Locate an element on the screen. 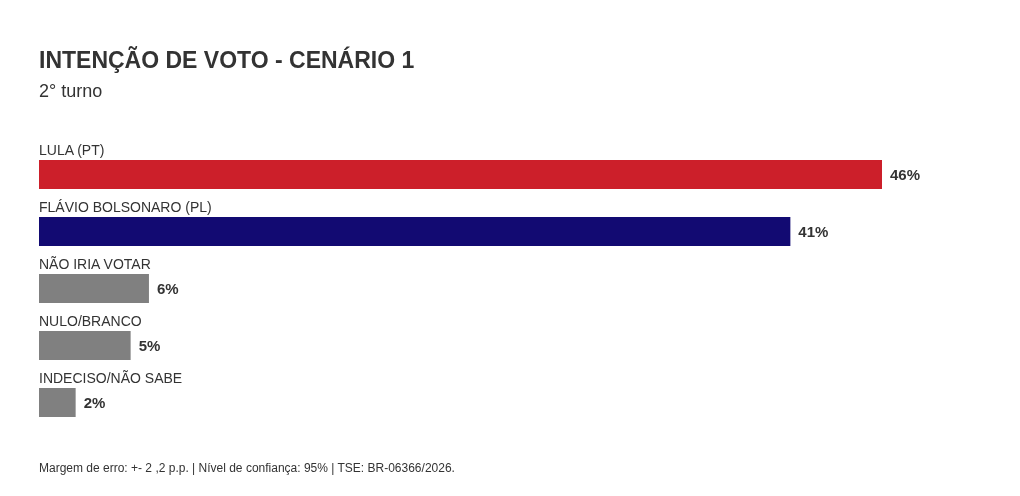 This screenshot has height=496, width=1020. y-tick-label: INDECISO/NÃO SABE is located at coordinates (111, 378).